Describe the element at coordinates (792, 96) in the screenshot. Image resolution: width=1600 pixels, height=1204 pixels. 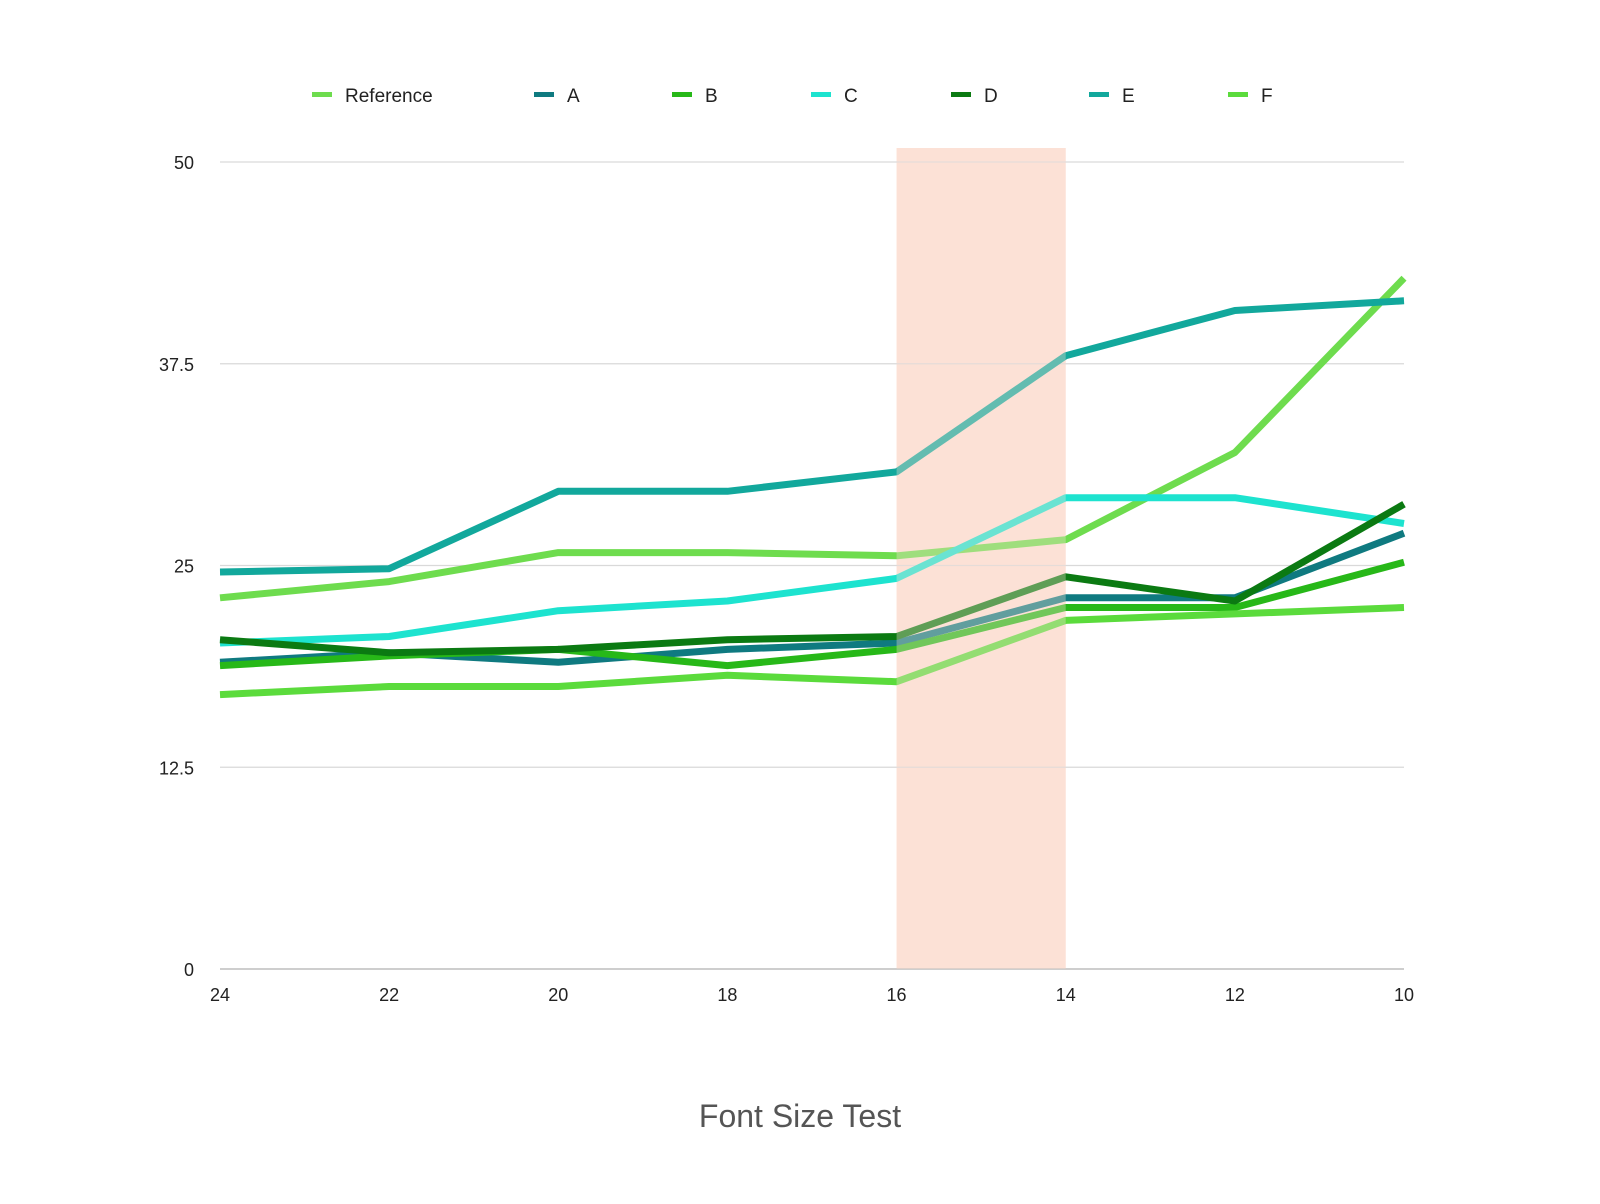
I see `legend: Reference A B C D E F` at that location.